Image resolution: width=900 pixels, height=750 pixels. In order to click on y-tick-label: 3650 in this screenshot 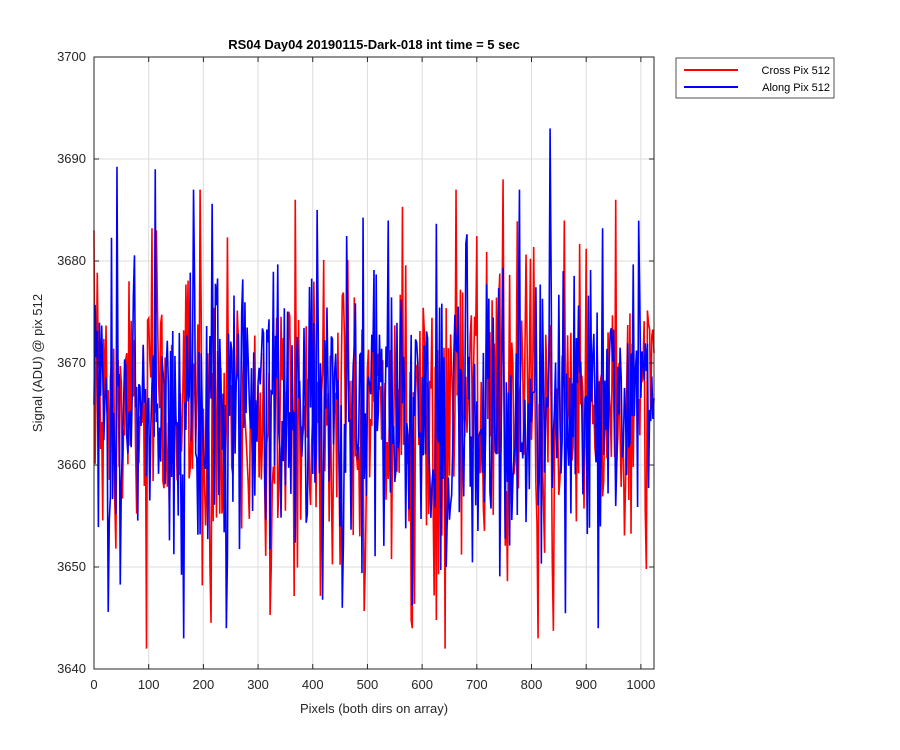, I will do `click(71, 566)`.